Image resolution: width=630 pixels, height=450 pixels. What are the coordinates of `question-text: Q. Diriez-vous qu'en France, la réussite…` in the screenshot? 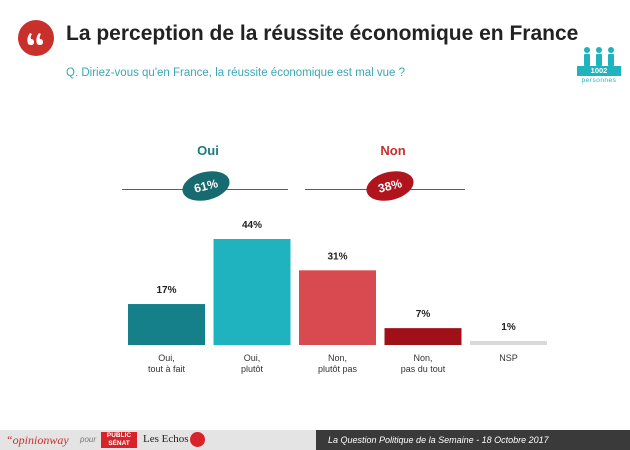 It's located at (236, 73).